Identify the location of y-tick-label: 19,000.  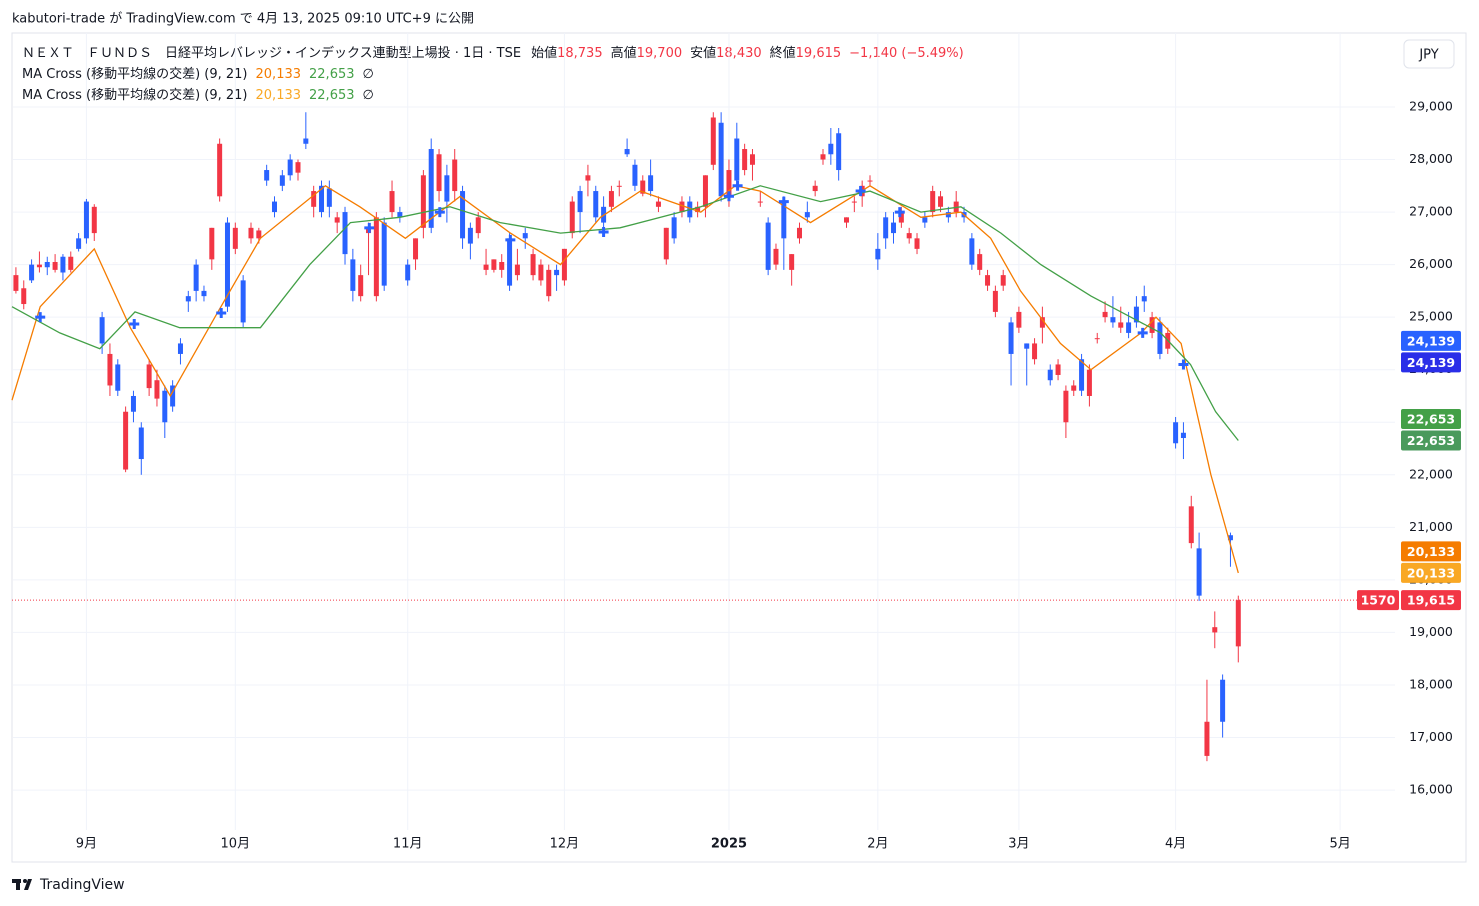
(1431, 631).